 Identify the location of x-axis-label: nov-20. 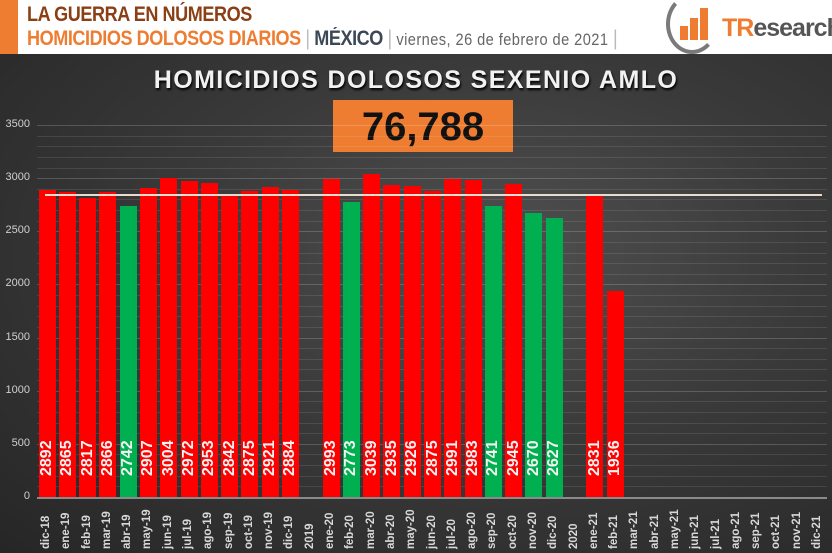
(532, 530).